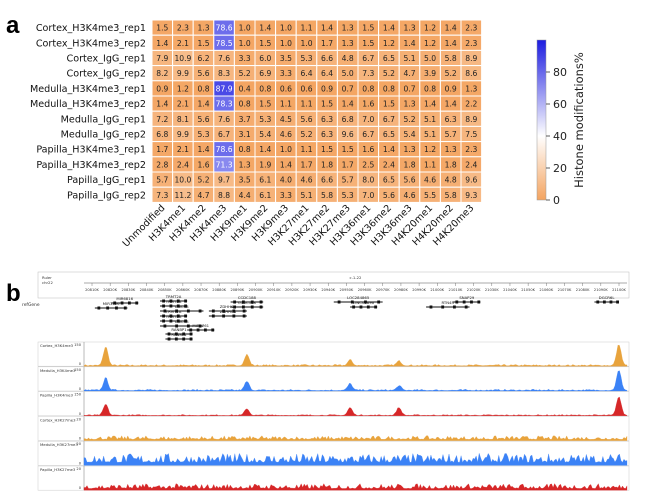 Image resolution: width=663 pixels, height=492 pixels. Describe the element at coordinates (224, 149) in the screenshot. I see `cell-value: 78.6` at that location.